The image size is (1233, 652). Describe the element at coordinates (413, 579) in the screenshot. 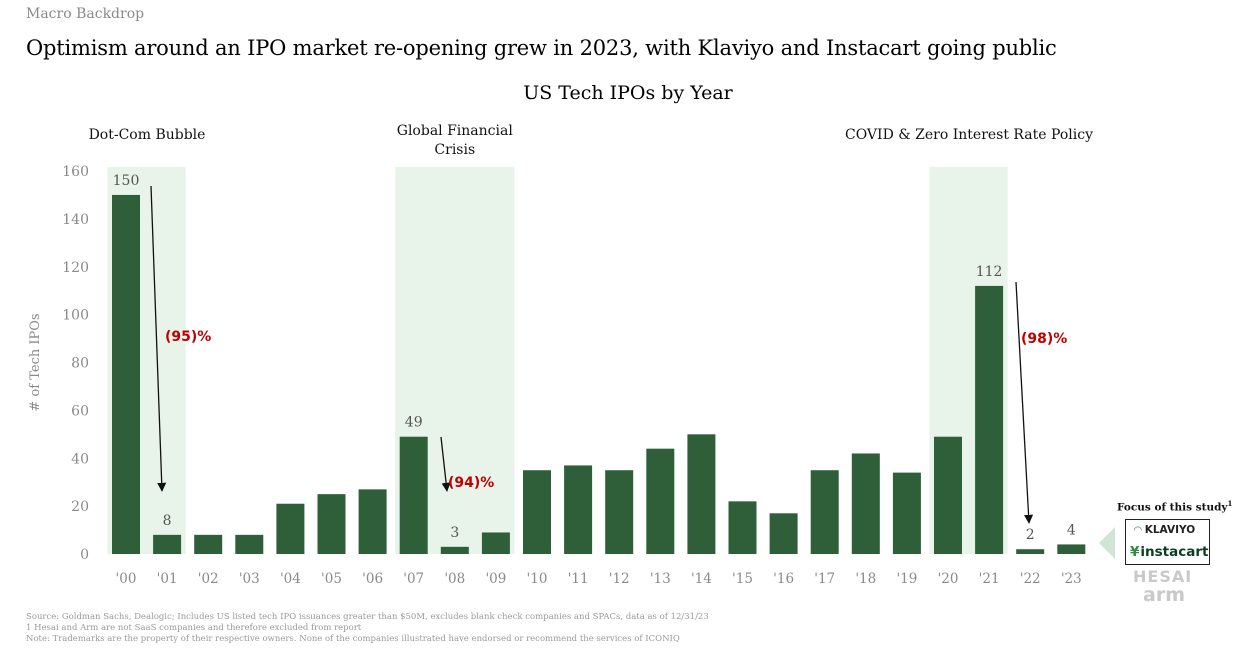

I see `x-tick-label-7: '07` at that location.